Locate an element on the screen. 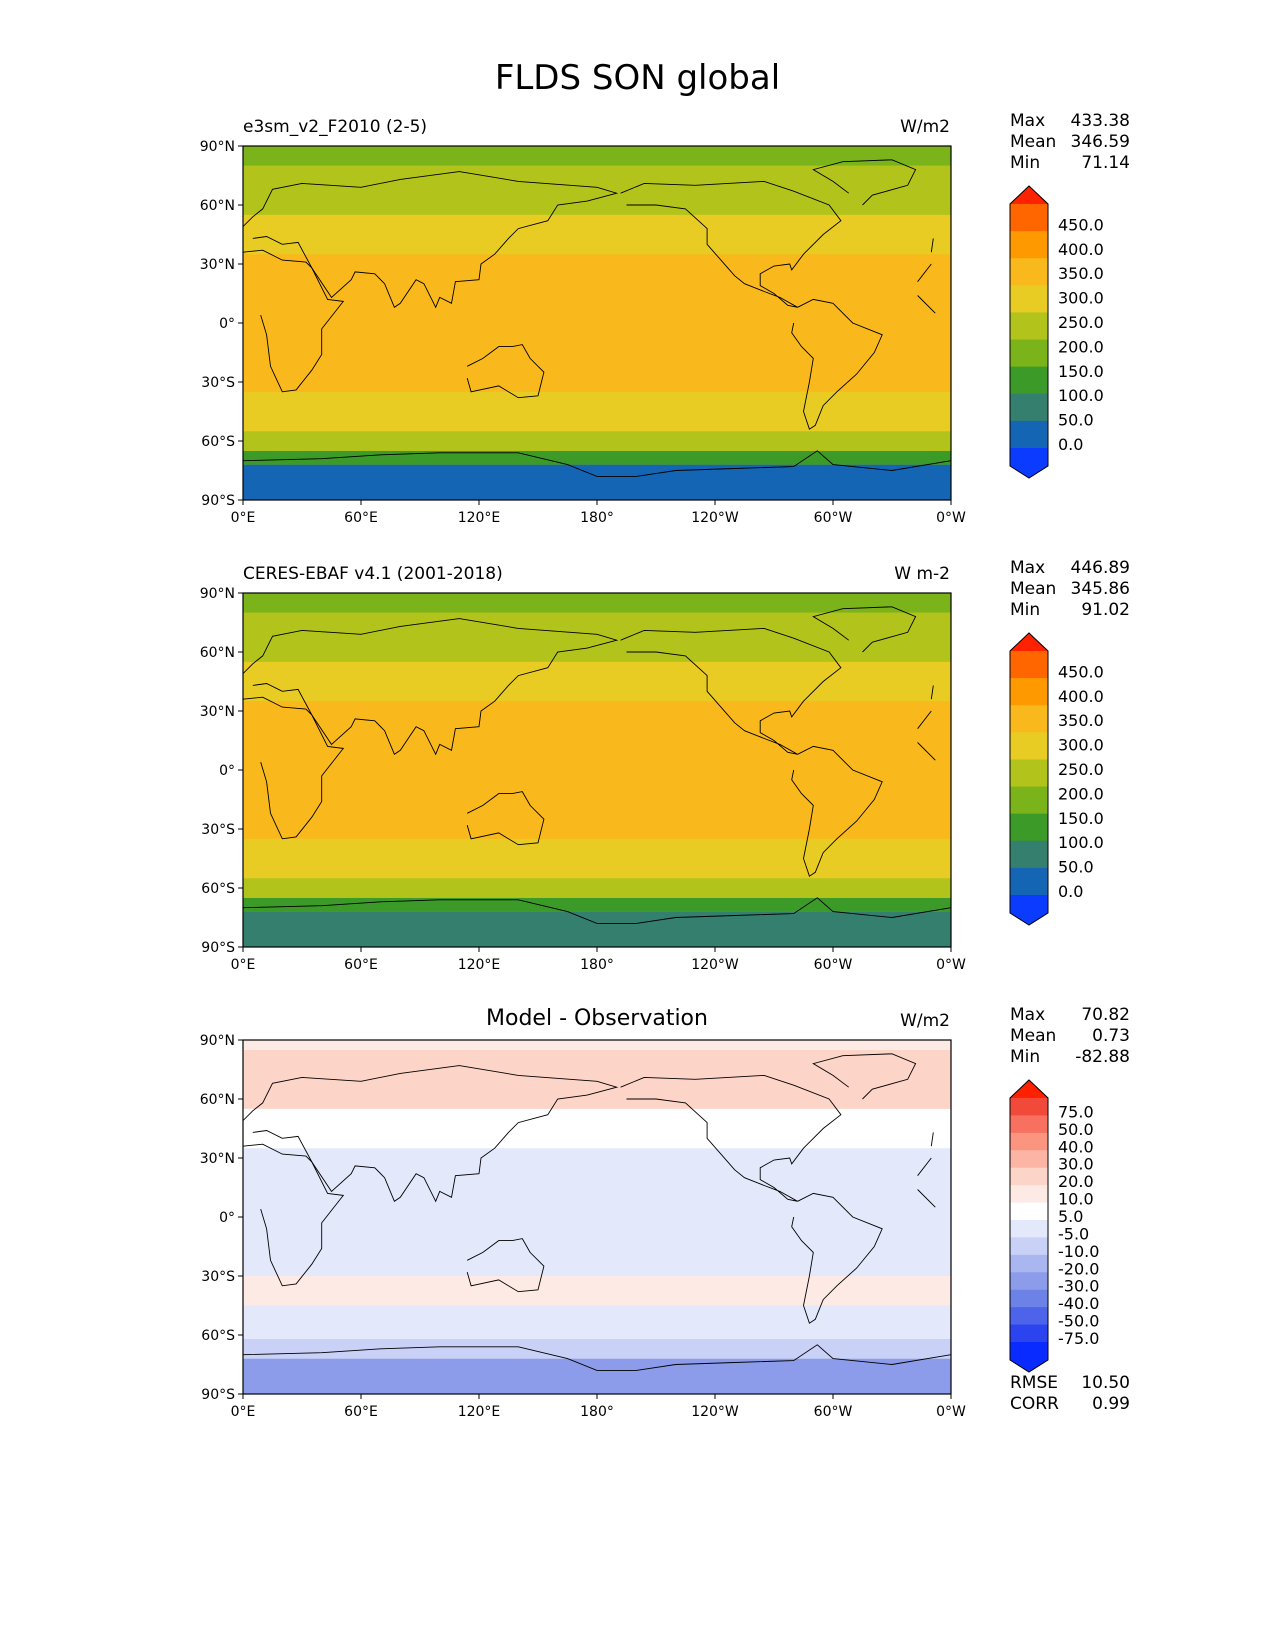  colorbar-tick-label: 20.0 is located at coordinates (1076, 1181).